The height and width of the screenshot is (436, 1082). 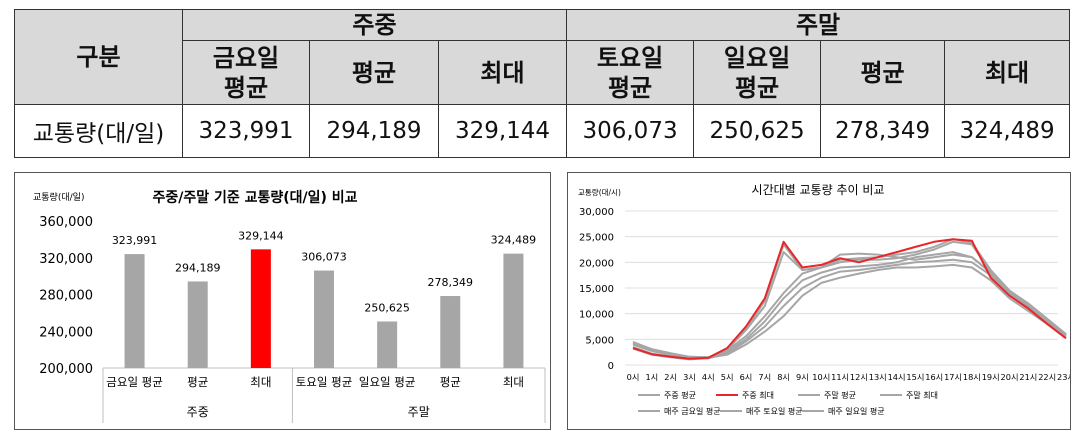 I want to click on legend-label: 주말 평균, so click(x=840, y=395).